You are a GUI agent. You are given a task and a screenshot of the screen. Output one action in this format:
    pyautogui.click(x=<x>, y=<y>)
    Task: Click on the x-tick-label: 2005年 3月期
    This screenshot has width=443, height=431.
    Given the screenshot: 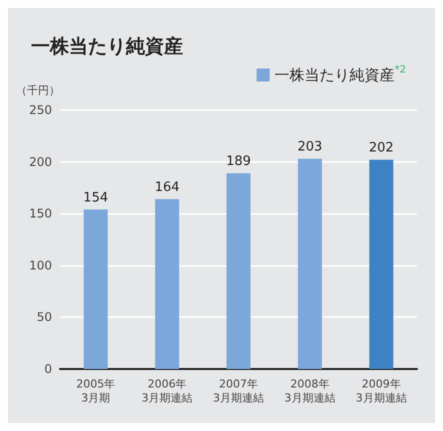 What is the action you would take?
    pyautogui.click(x=96, y=391)
    